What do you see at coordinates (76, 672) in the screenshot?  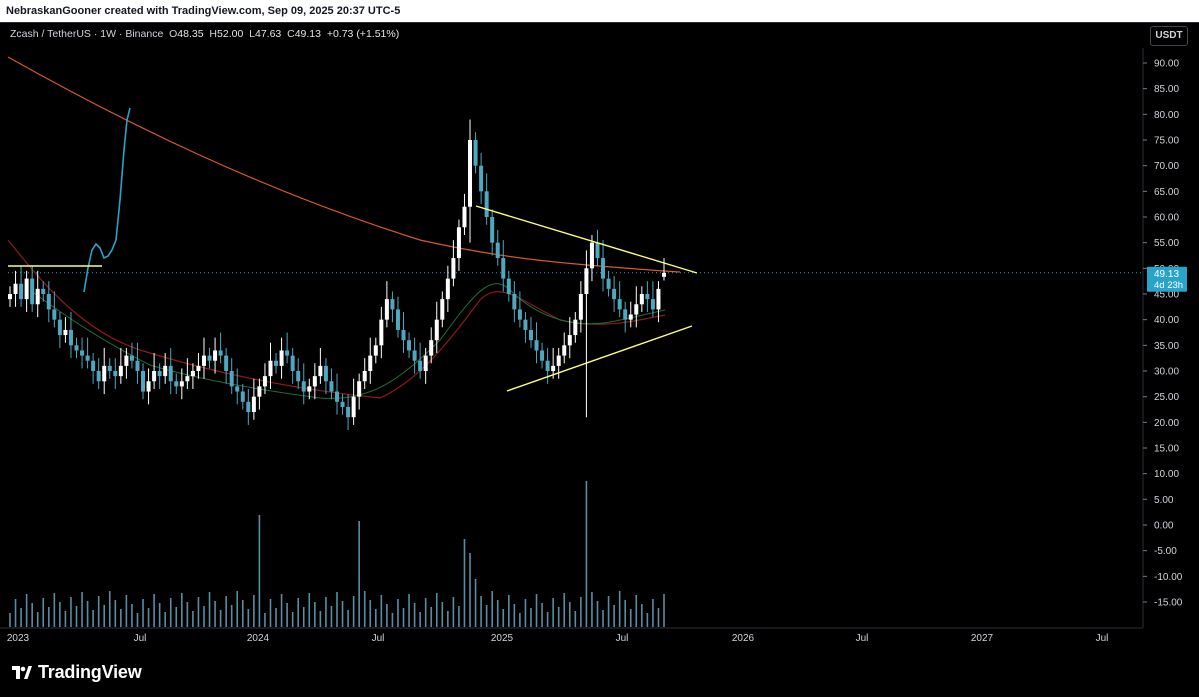 I see `tradingview-logo: TradingView` at bounding box center [76, 672].